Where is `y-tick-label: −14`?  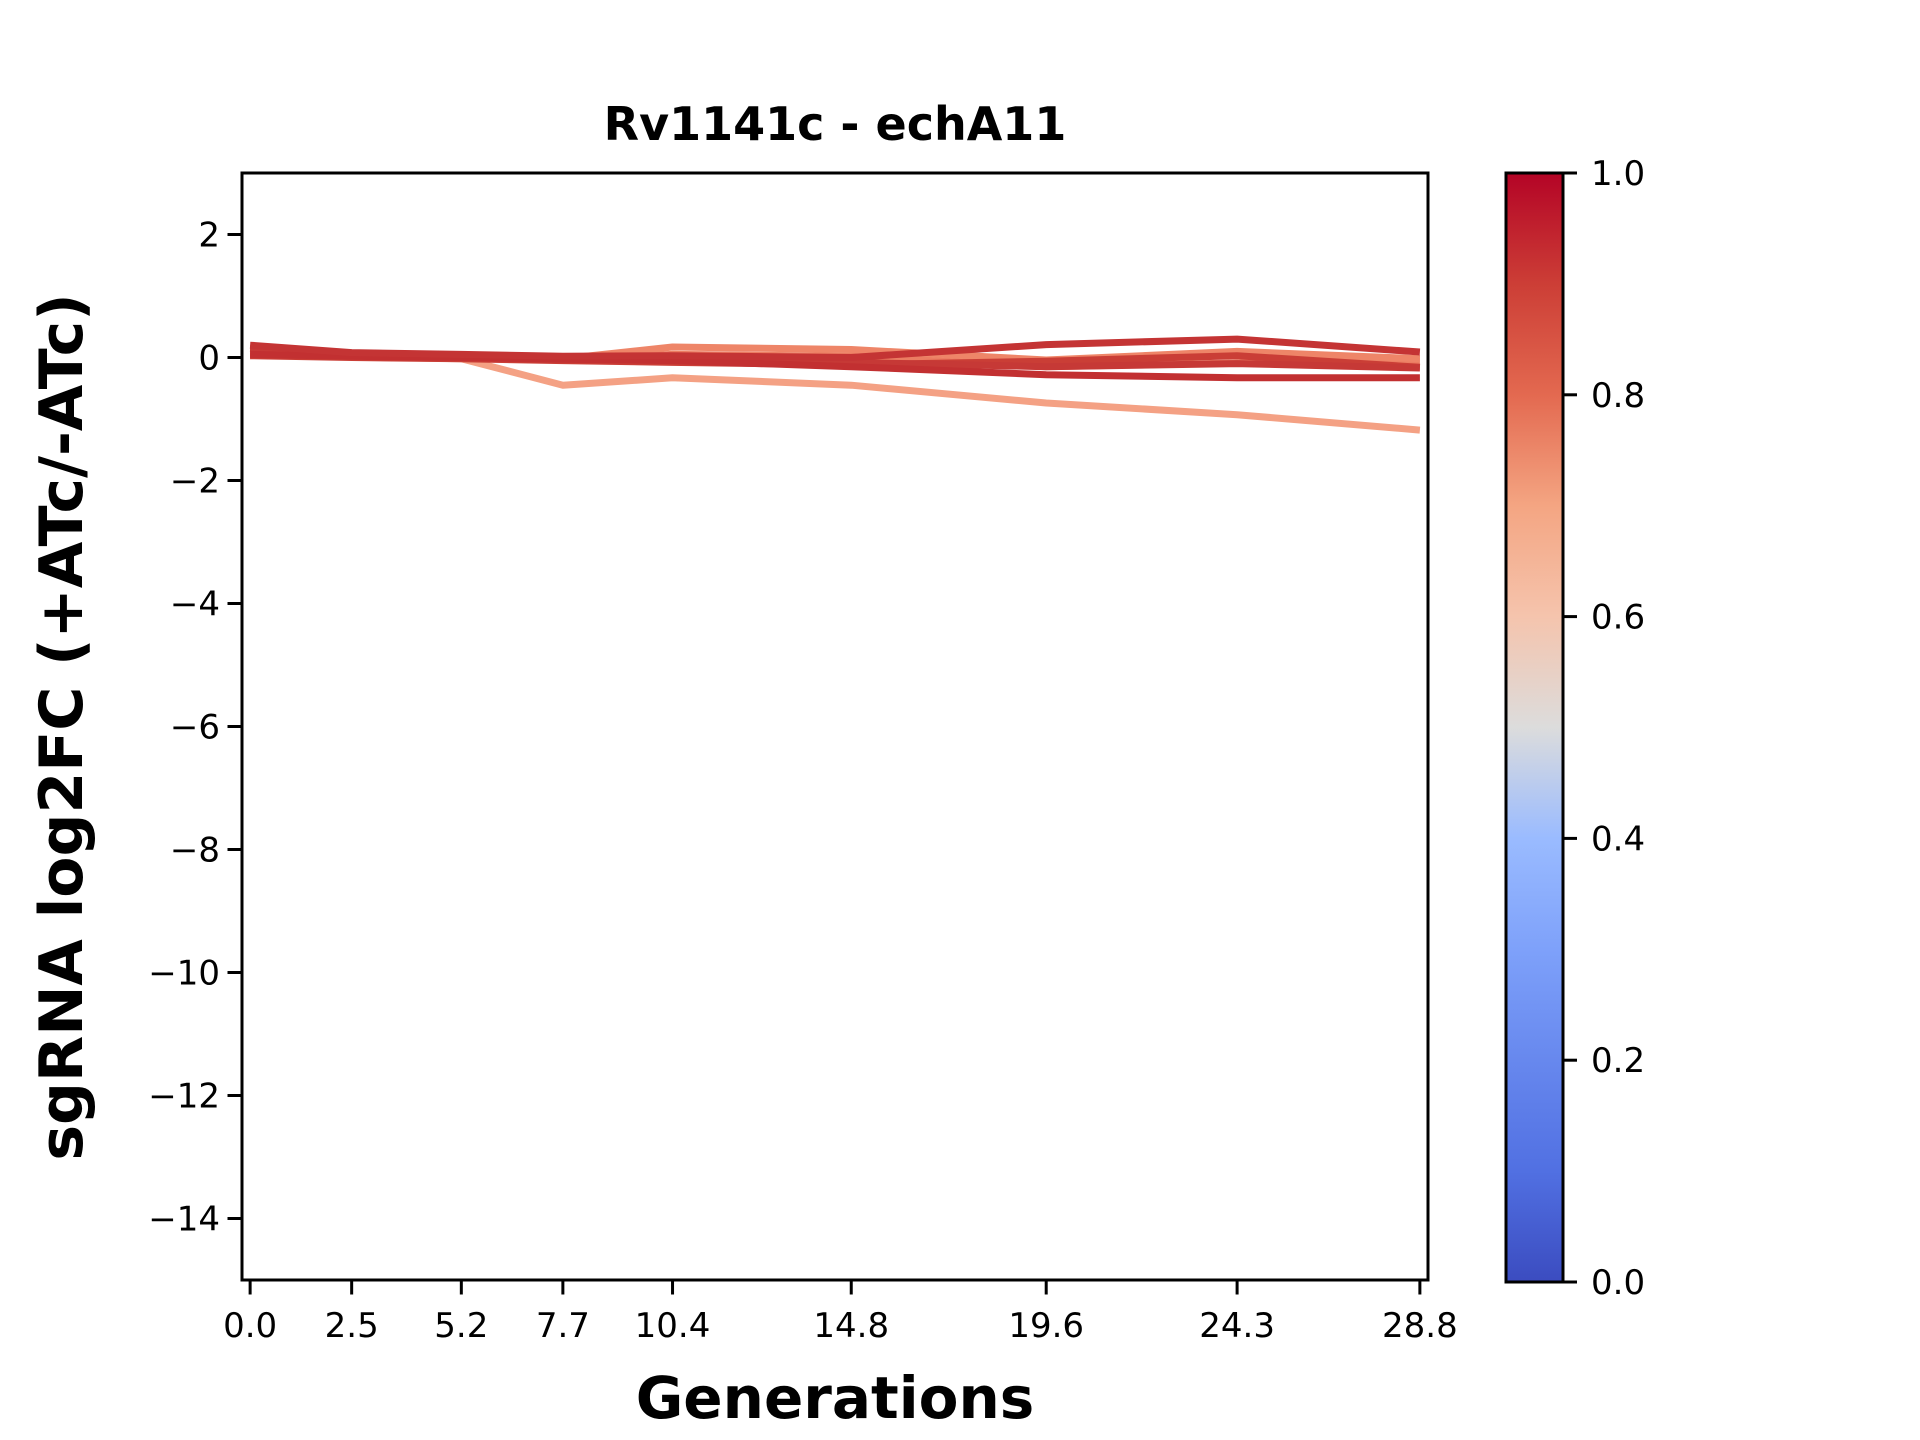
y-tick-label: −14 is located at coordinates (184, 1220).